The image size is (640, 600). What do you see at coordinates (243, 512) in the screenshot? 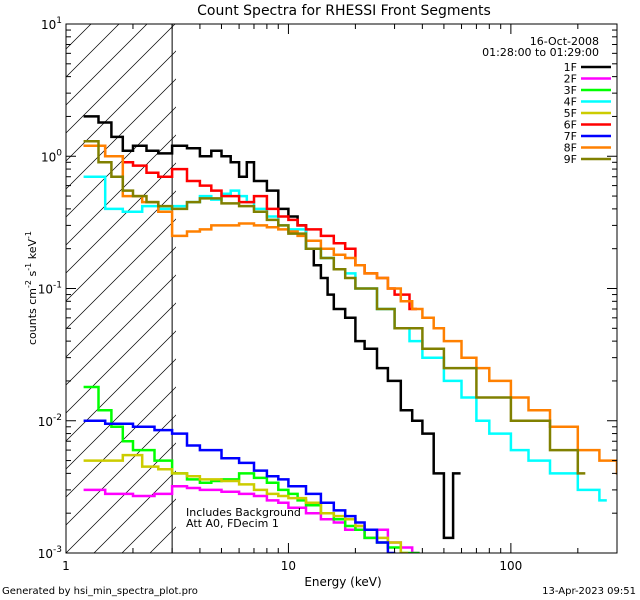
I see `annotation-background: Includes Background` at bounding box center [243, 512].